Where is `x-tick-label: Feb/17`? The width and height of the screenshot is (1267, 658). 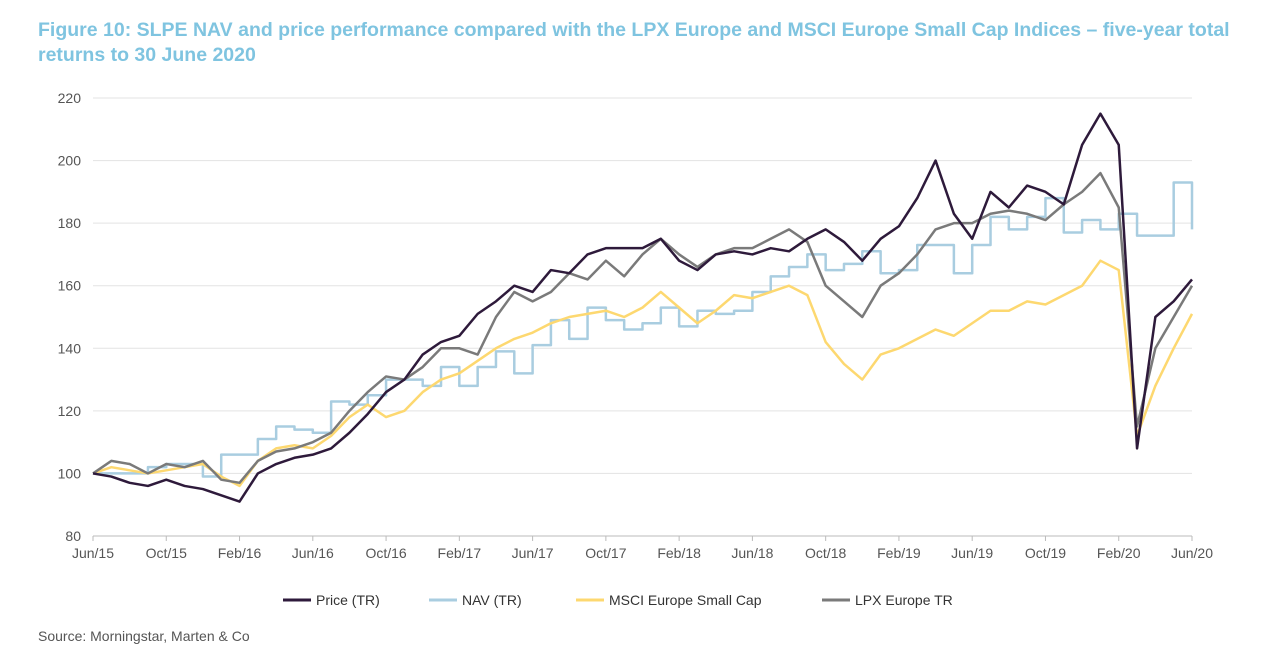 x-tick-label: Feb/17 is located at coordinates (460, 553).